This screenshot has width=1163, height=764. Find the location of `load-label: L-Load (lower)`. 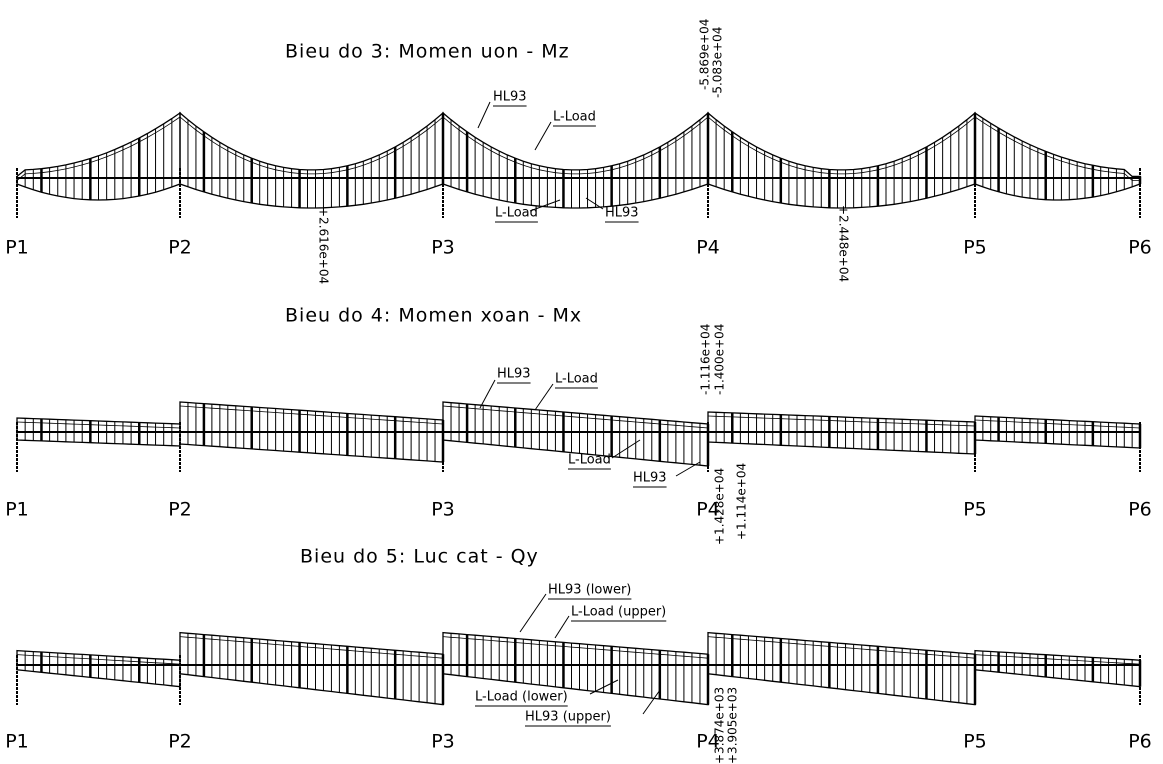

load-label: L-Load (lower) is located at coordinates (521, 697).